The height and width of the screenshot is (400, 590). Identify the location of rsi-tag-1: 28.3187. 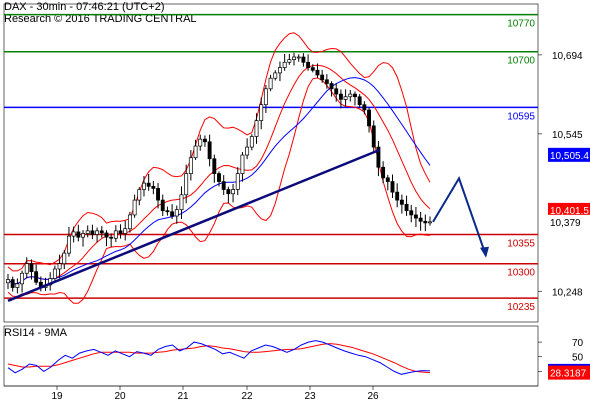
(568, 374).